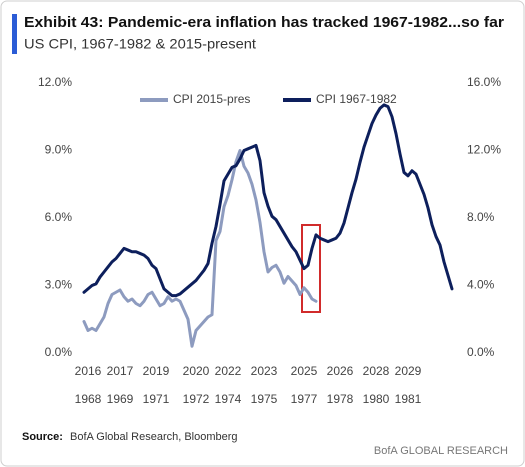  Describe the element at coordinates (408, 399) in the screenshot. I see `x2-tick-label: 1981` at that location.